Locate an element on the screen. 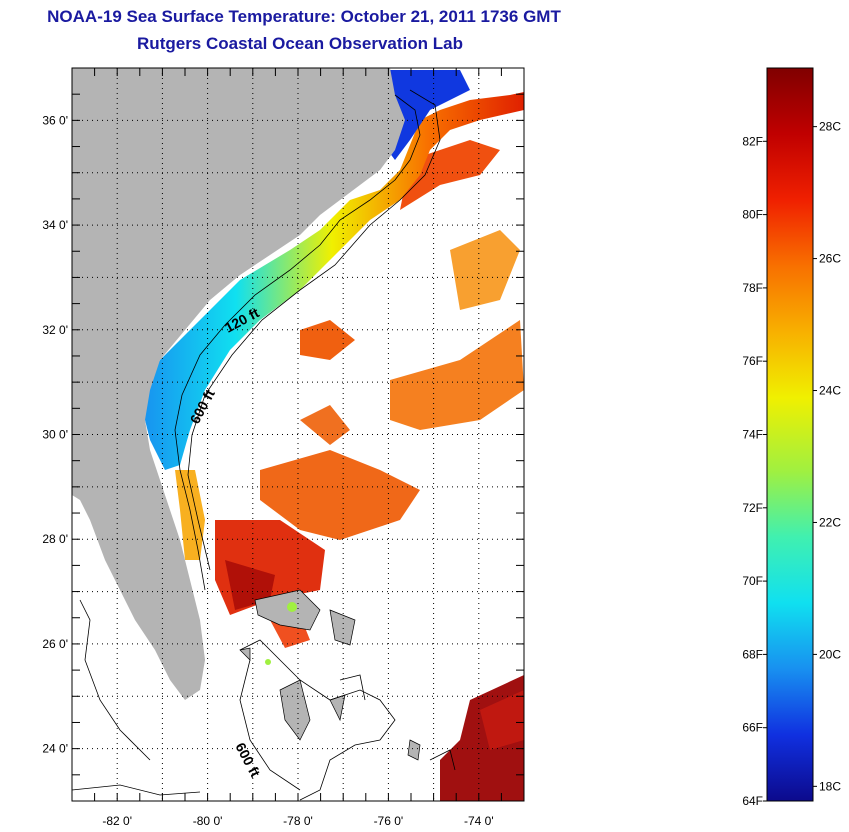 This screenshot has width=849, height=832. lon-tick-label: -78 0' is located at coordinates (298, 821).